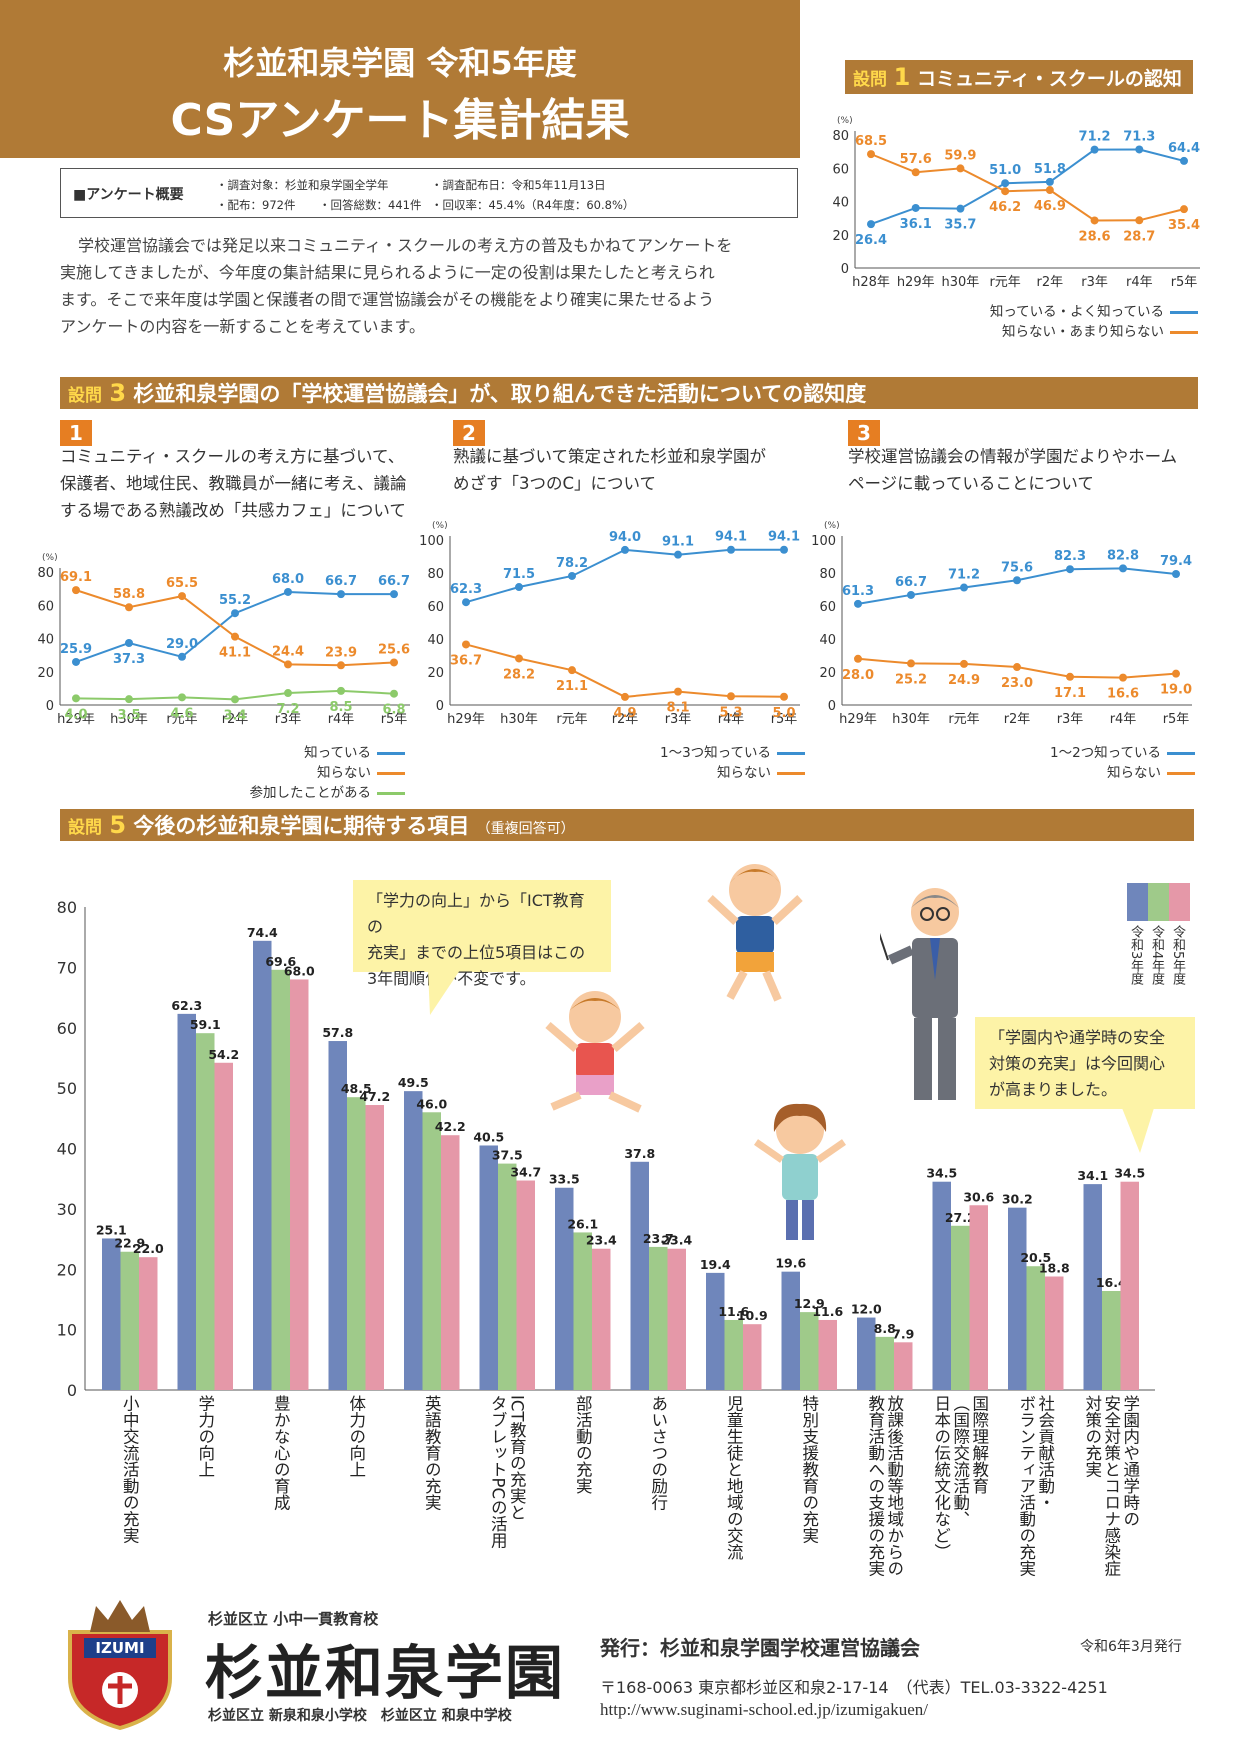 This screenshot has height=1754, width=1240. I want to click on x-category-label: 社会貢献活動・ ボランティア活動の充実, so click(1036, 1486).